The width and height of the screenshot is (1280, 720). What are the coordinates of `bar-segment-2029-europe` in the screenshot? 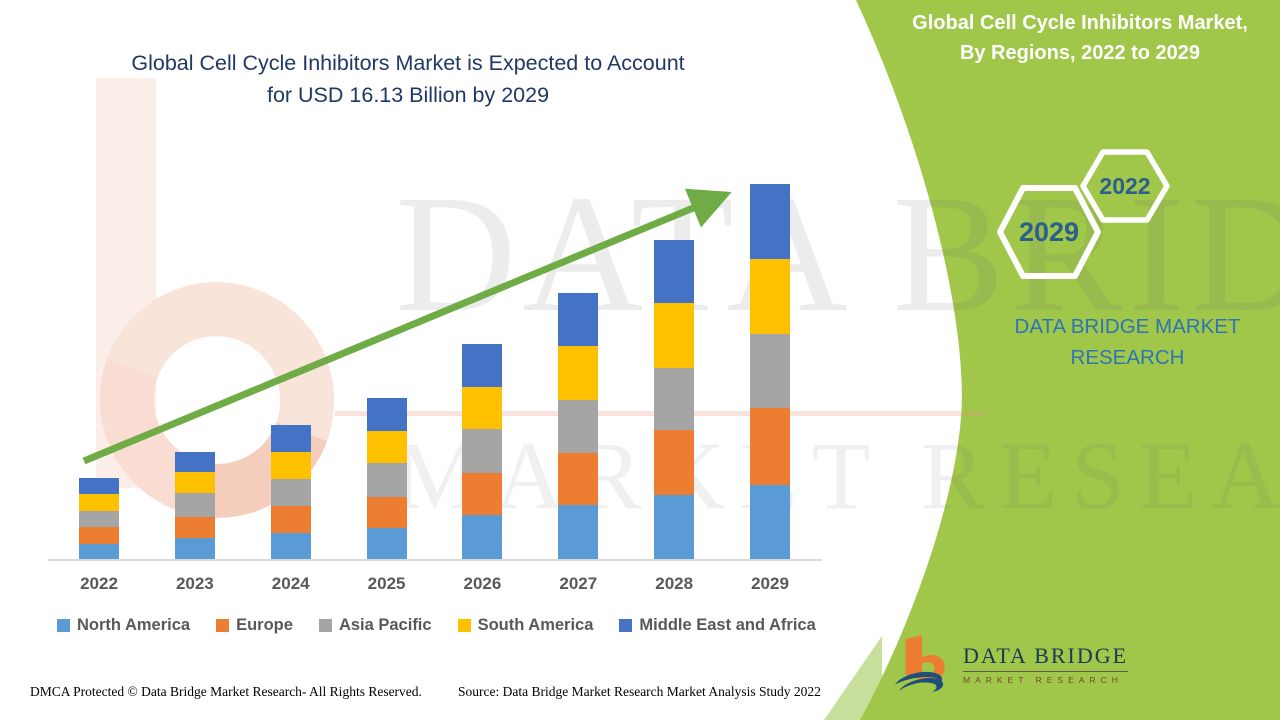 It's located at (770, 446).